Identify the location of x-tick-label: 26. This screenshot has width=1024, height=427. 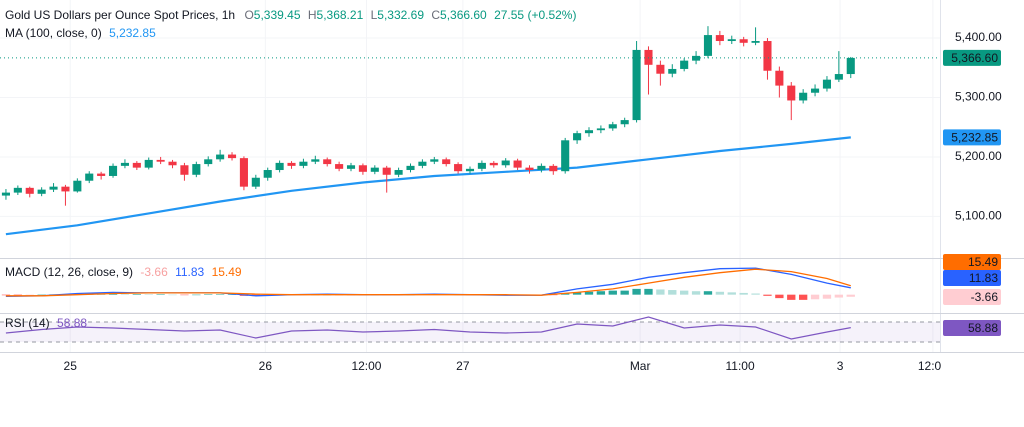
(266, 366).